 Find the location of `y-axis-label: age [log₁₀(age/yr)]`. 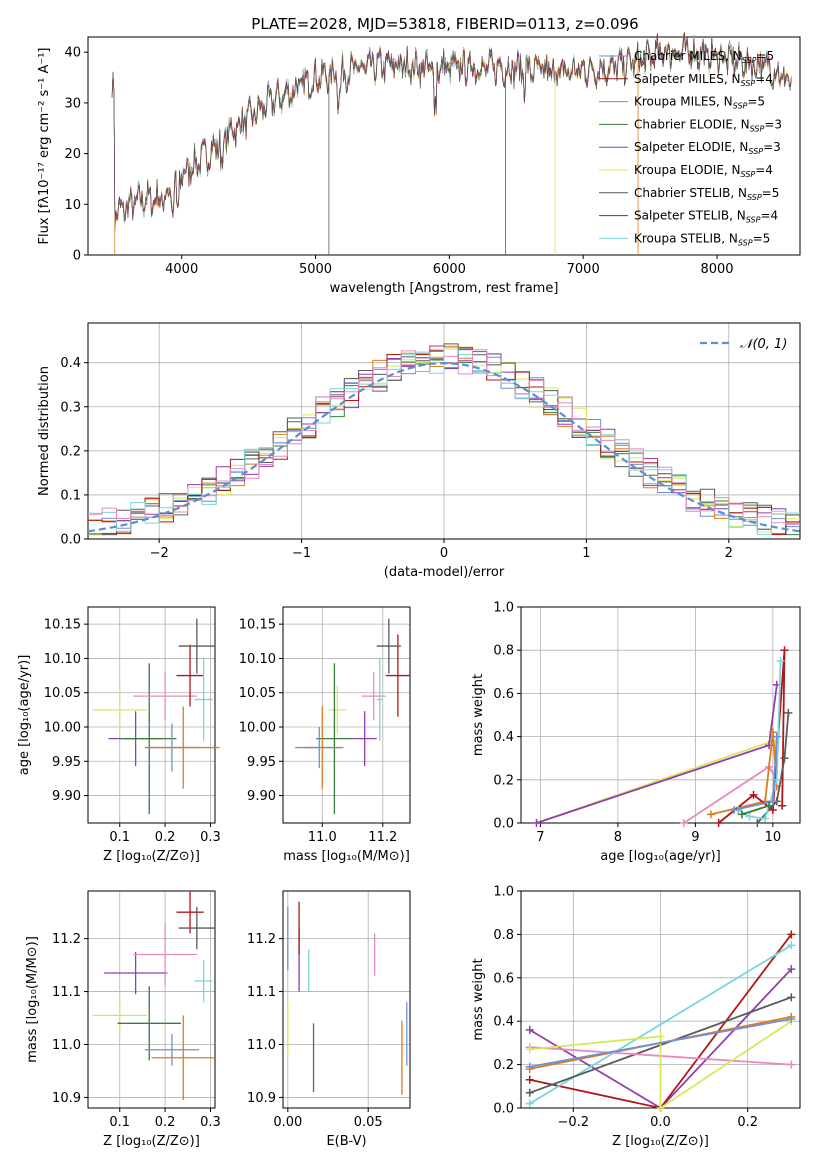

y-axis-label: age [log₁₀(age/yr)] is located at coordinates (24, 715).